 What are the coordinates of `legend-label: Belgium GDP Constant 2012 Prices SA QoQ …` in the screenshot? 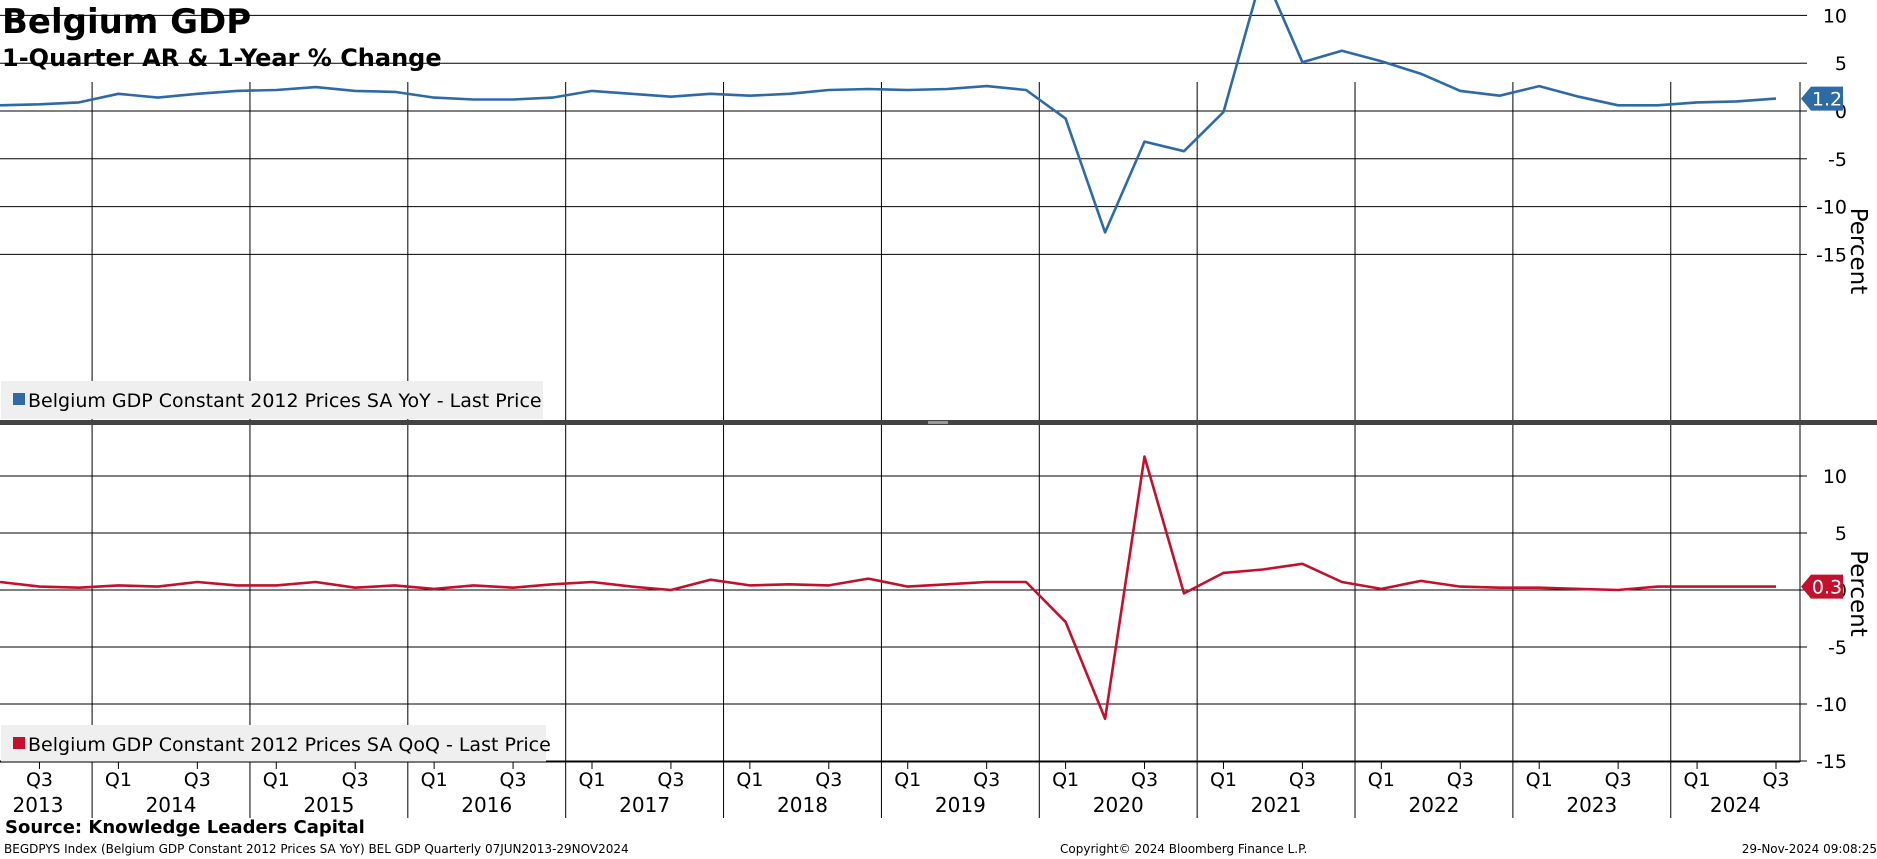 It's located at (289, 745).